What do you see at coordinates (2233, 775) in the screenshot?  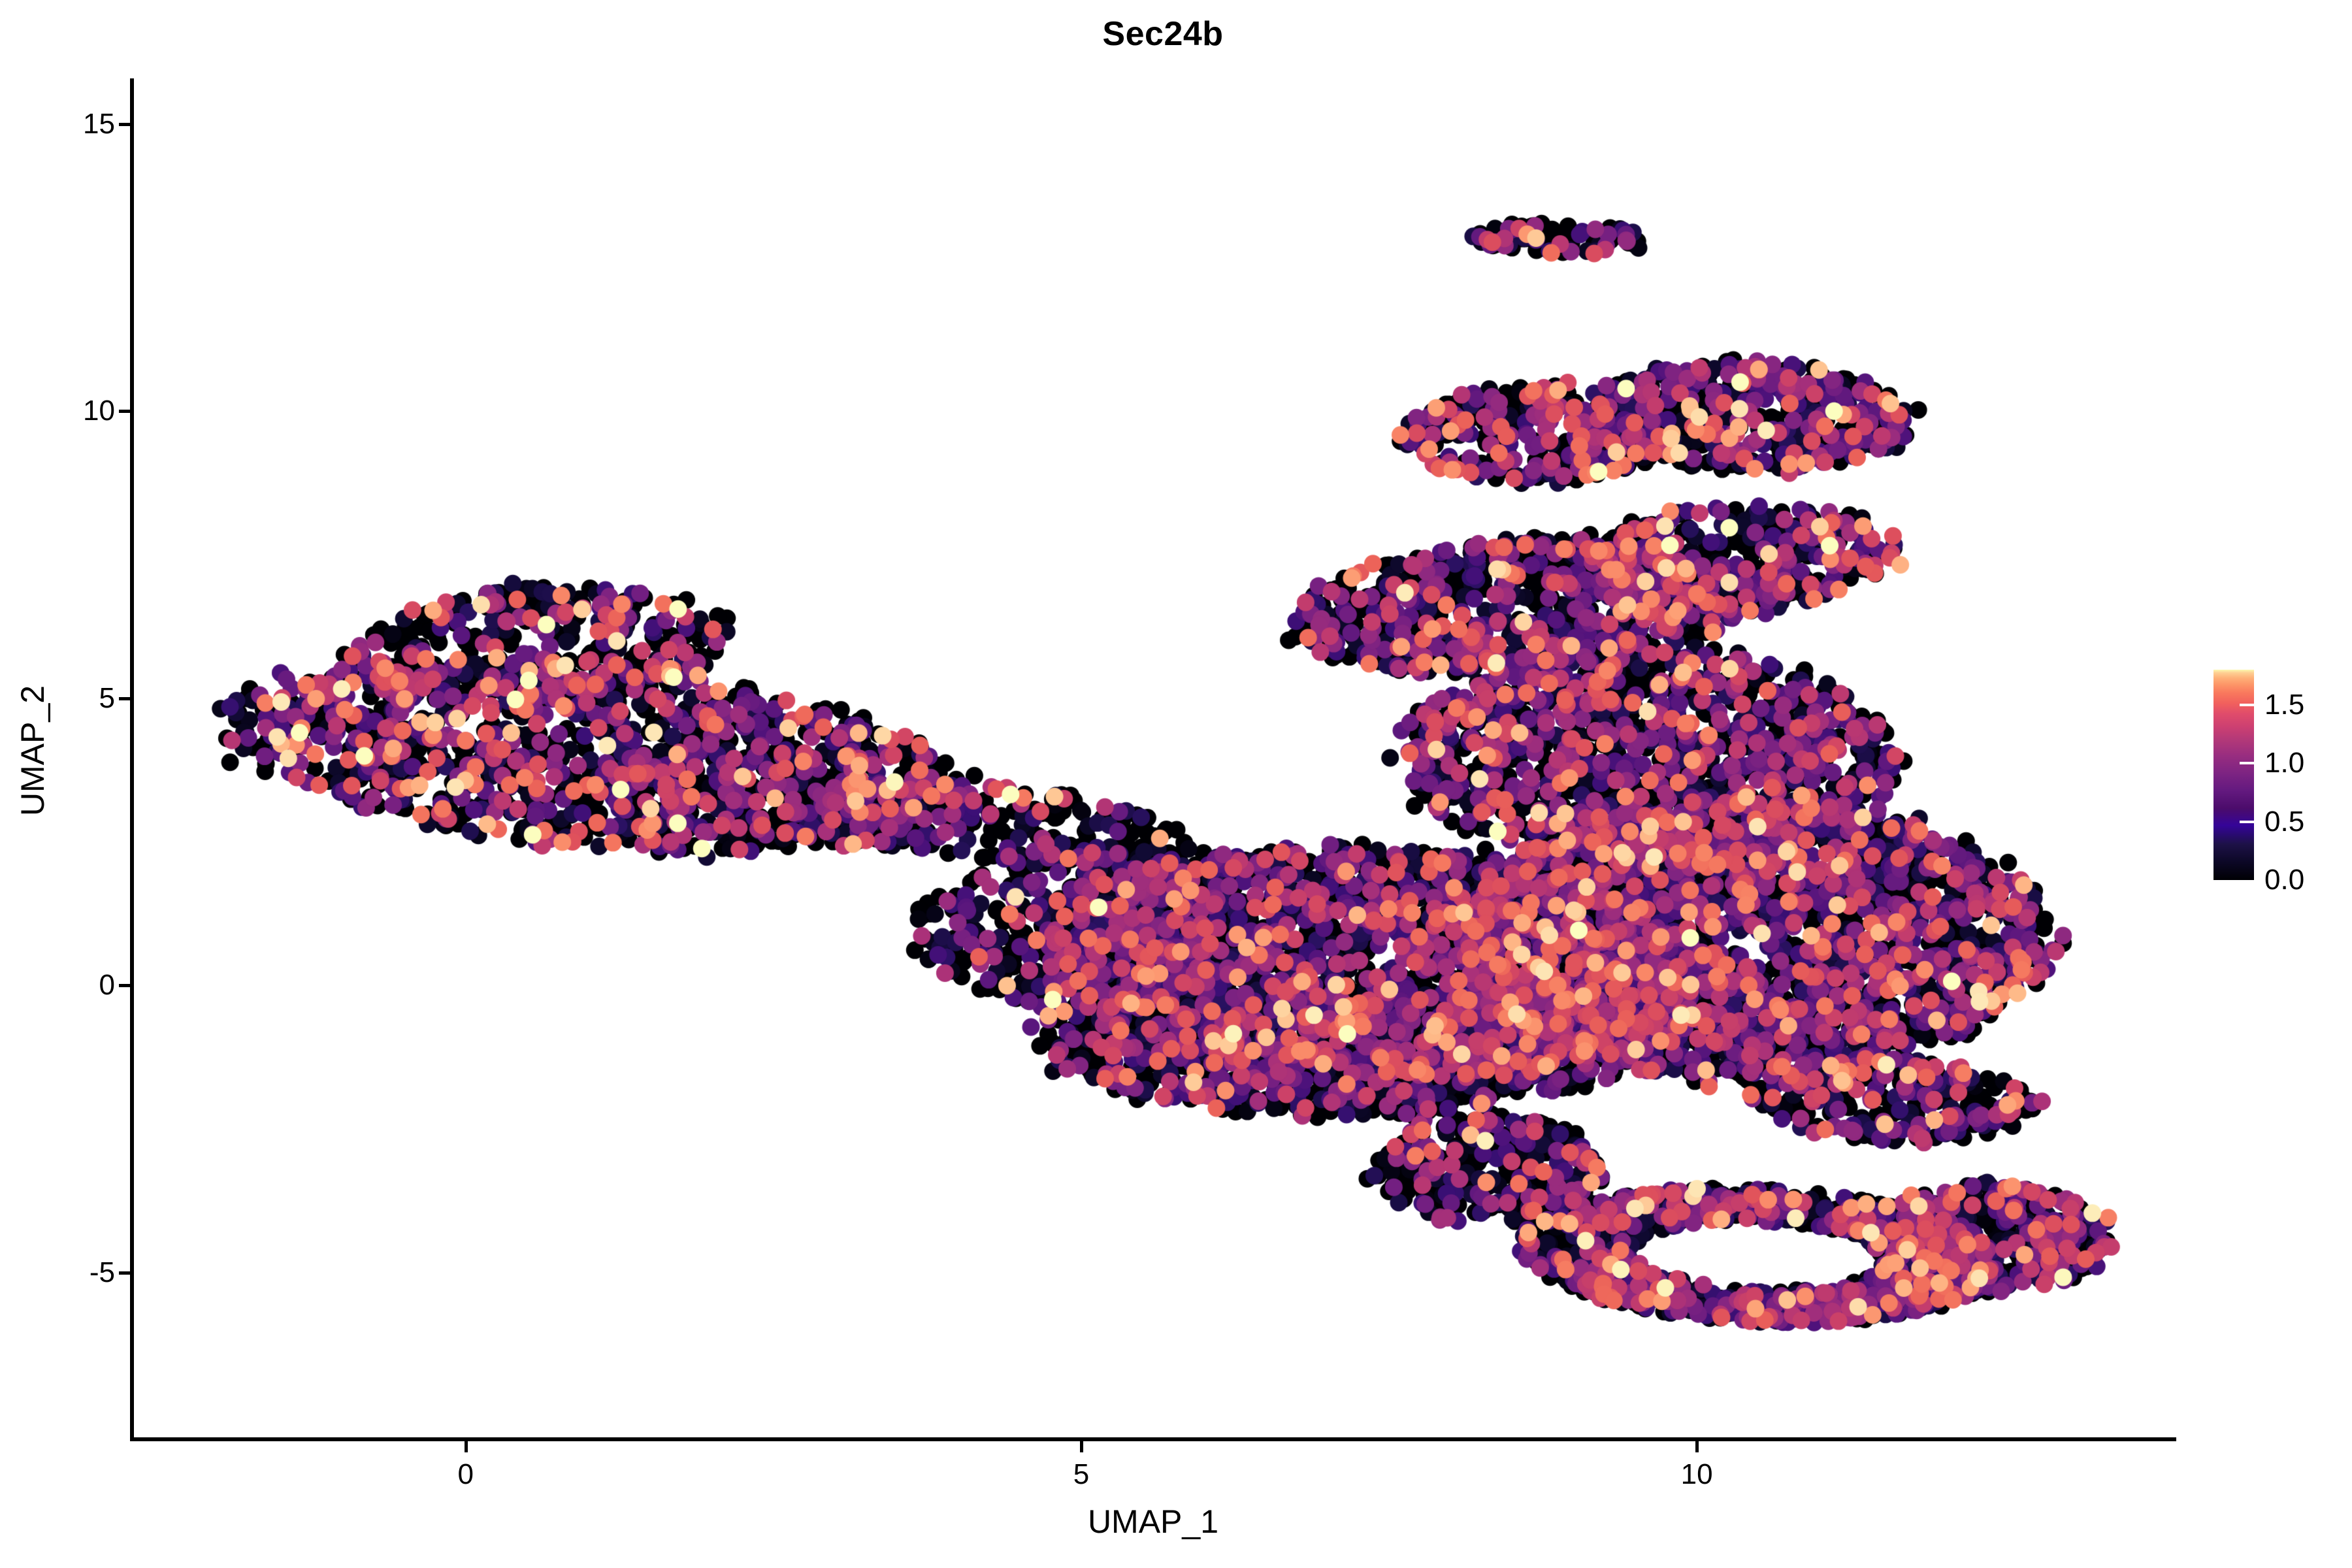 I see `colorbar-gradient` at bounding box center [2233, 775].